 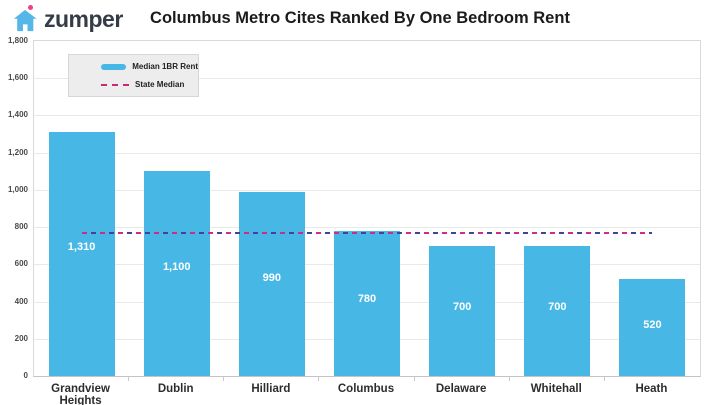 I want to click on bar-value-label: 1,100, so click(x=176, y=267).